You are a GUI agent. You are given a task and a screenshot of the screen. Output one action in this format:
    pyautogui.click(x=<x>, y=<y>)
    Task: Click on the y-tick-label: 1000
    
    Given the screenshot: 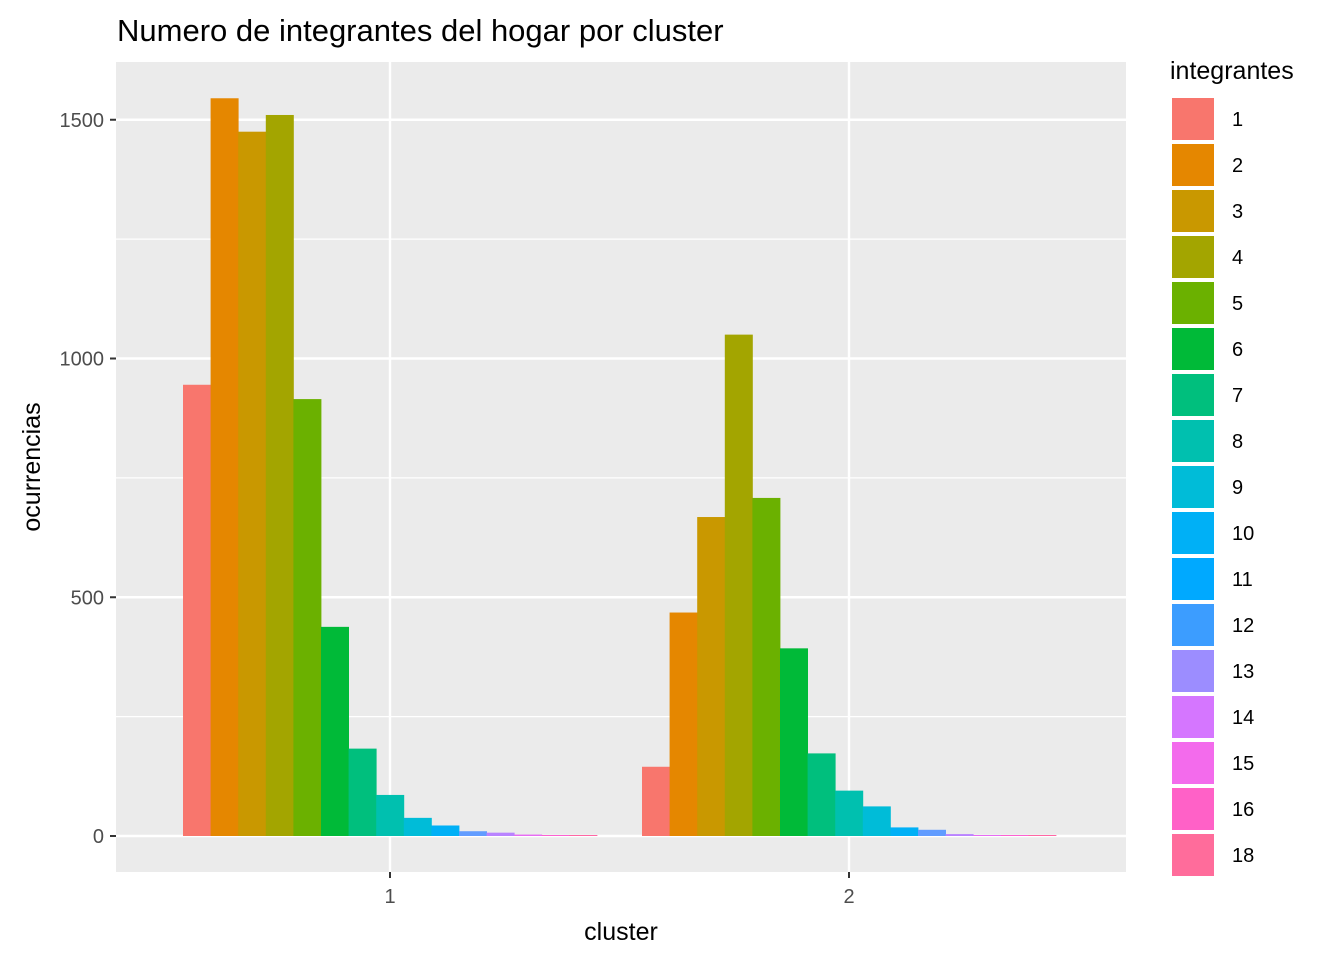 What is the action you would take?
    pyautogui.click(x=82, y=360)
    